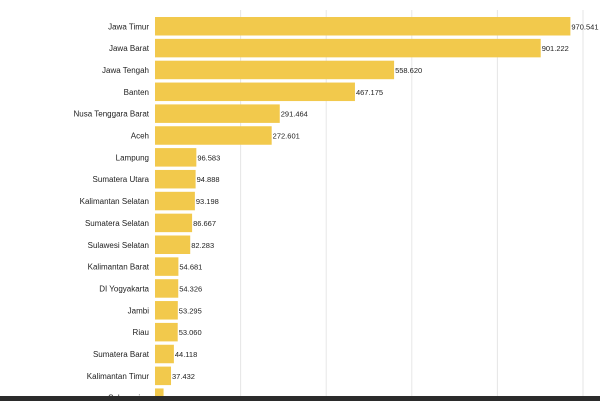  I want to click on category-label: Jawa Tengah, so click(125, 70).